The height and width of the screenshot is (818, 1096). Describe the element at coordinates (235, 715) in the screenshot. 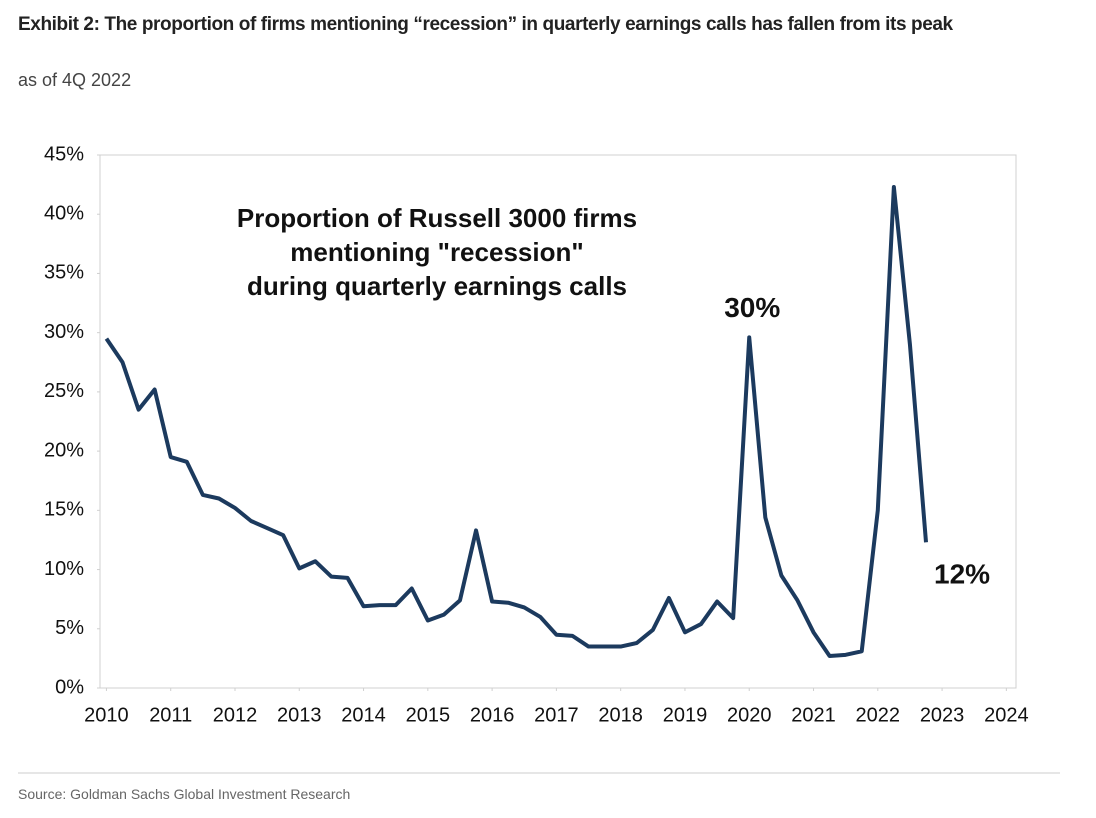

I see `x-tick-label: 2012` at that location.